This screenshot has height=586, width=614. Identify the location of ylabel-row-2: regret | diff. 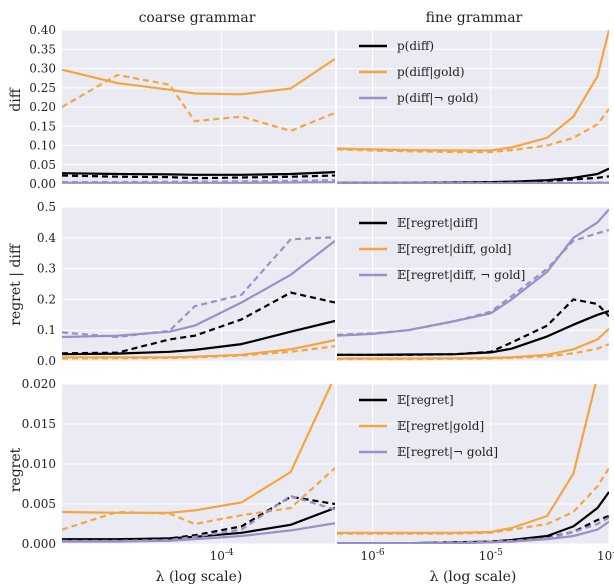
(16, 284).